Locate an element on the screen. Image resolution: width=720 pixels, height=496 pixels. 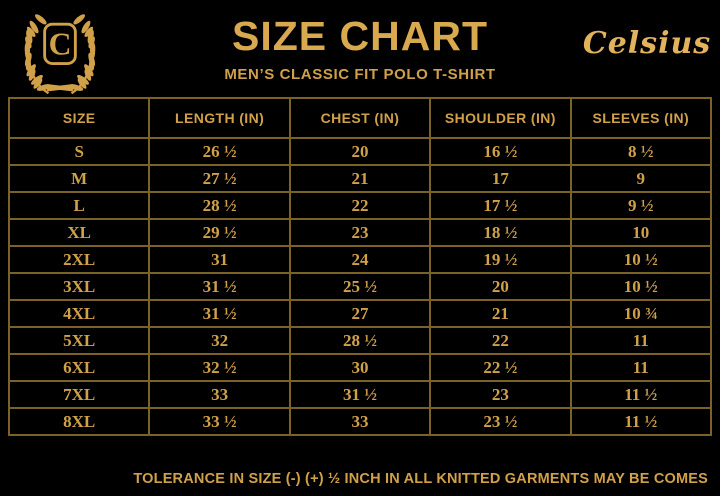
logo-letter-c: C is located at coordinates (60, 43).